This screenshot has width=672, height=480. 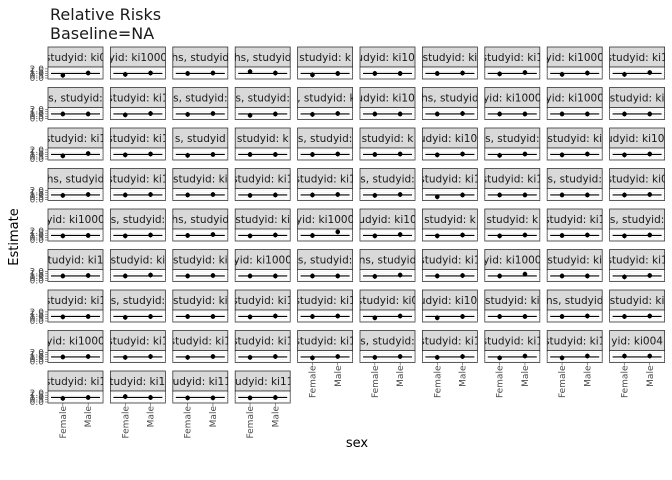 What do you see at coordinates (501, 381) in the screenshot?
I see `x-tick-label: Female` at bounding box center [501, 381].